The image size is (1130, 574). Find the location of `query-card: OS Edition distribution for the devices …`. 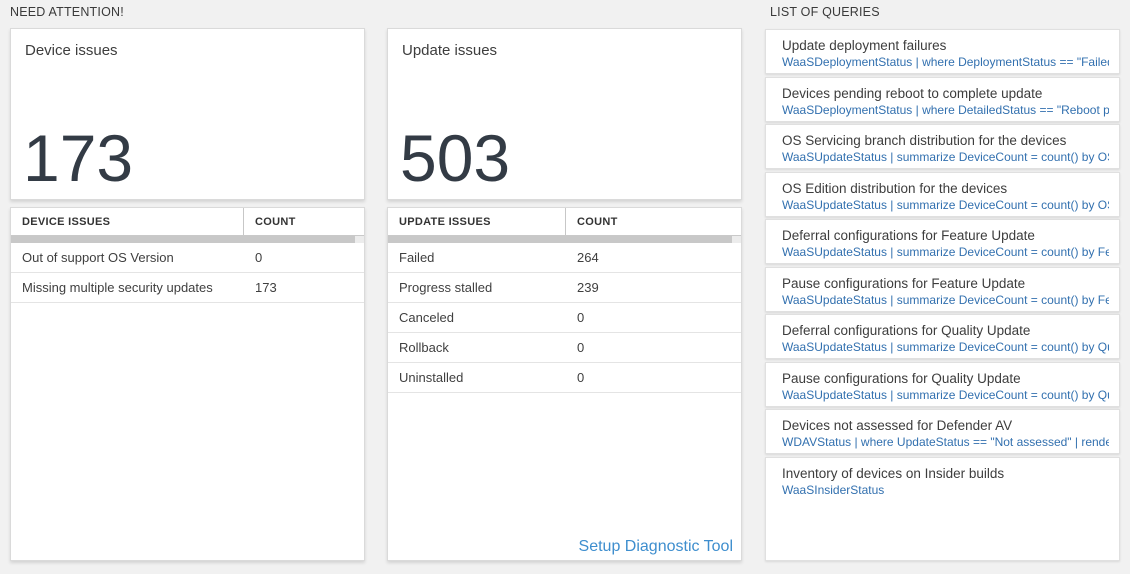

query-card: OS Edition distribution for the devices … is located at coordinates (942, 194).